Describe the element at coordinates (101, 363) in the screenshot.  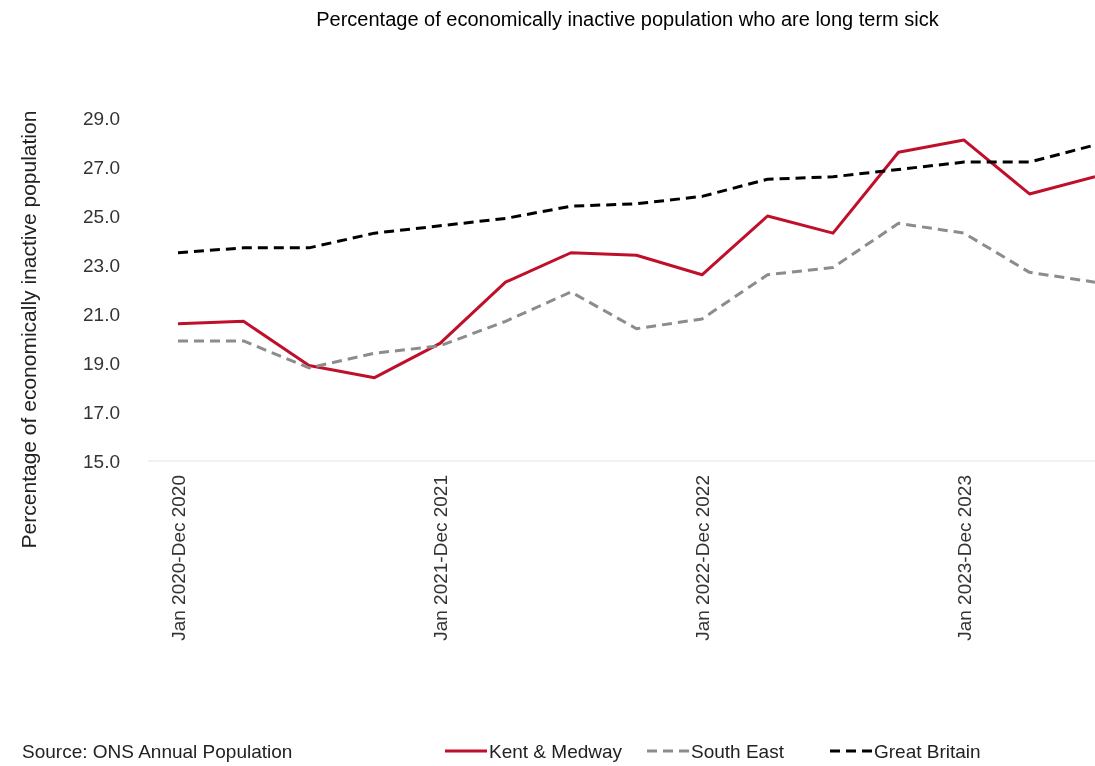
I see `y-tick-label: 19.0` at that location.